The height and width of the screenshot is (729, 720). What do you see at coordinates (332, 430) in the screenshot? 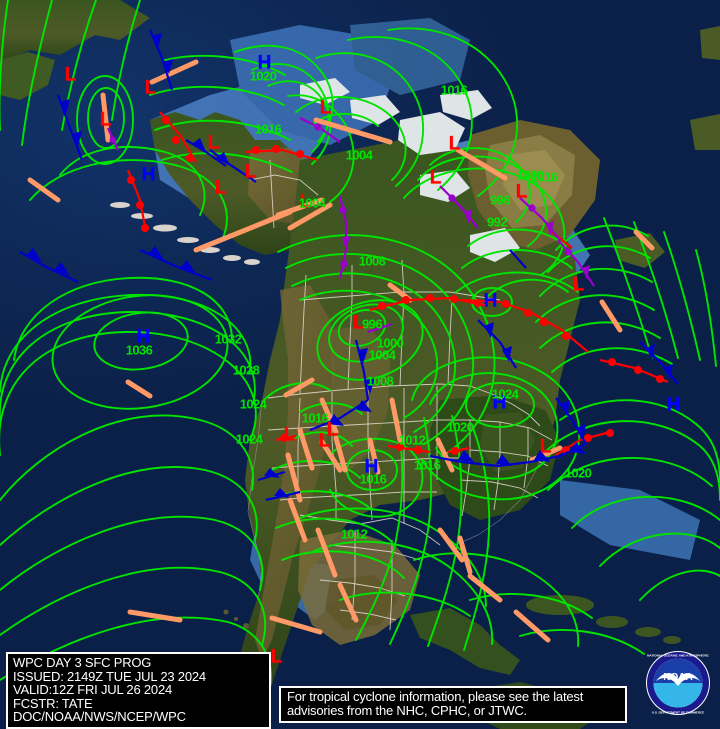
I see `low-pressure-idaho: L` at bounding box center [332, 430].